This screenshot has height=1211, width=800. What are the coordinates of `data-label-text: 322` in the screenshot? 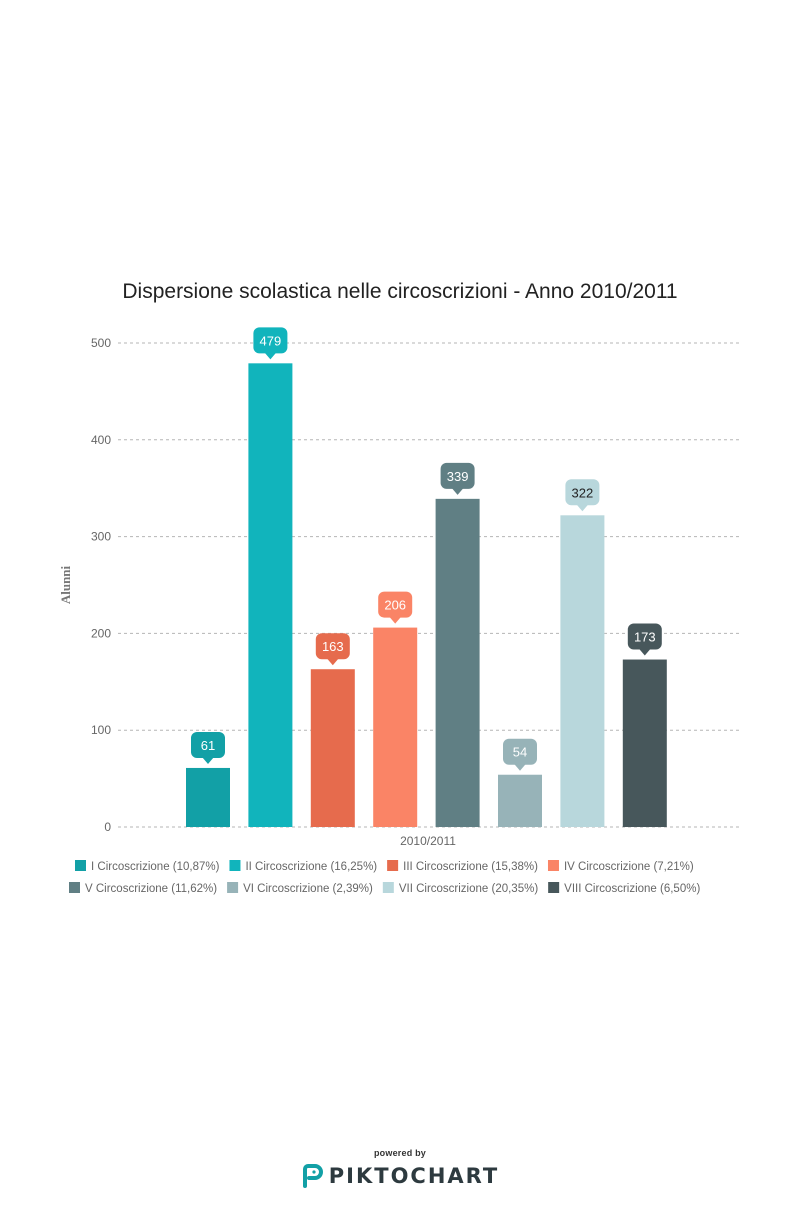 It's located at (583, 492).